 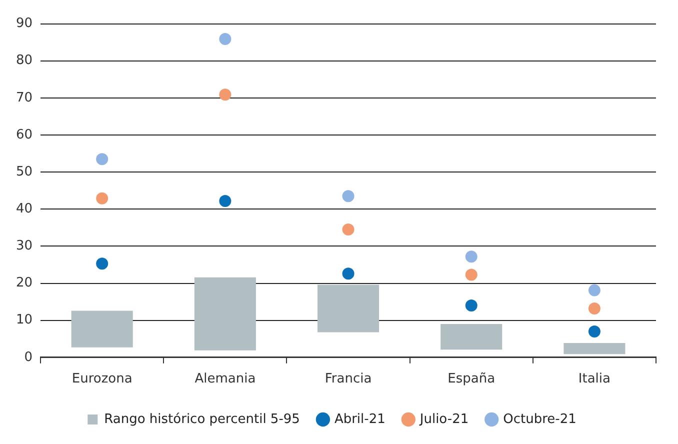 I want to click on y-tick-label: 50, so click(x=24, y=172).